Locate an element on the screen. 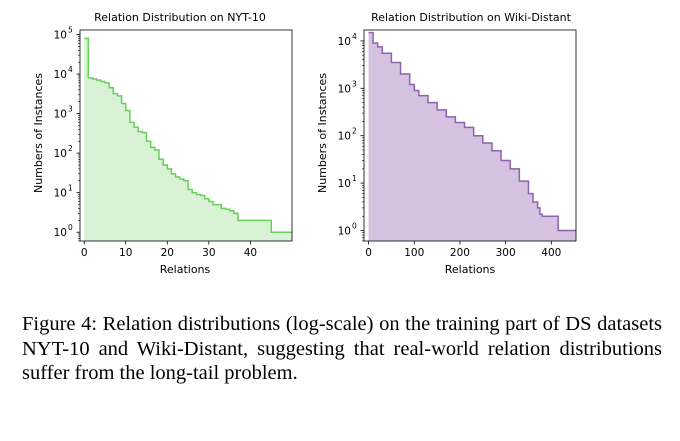 The height and width of the screenshot is (441, 680). wiki-distant-x-tick-label: 400 is located at coordinates (551, 253).